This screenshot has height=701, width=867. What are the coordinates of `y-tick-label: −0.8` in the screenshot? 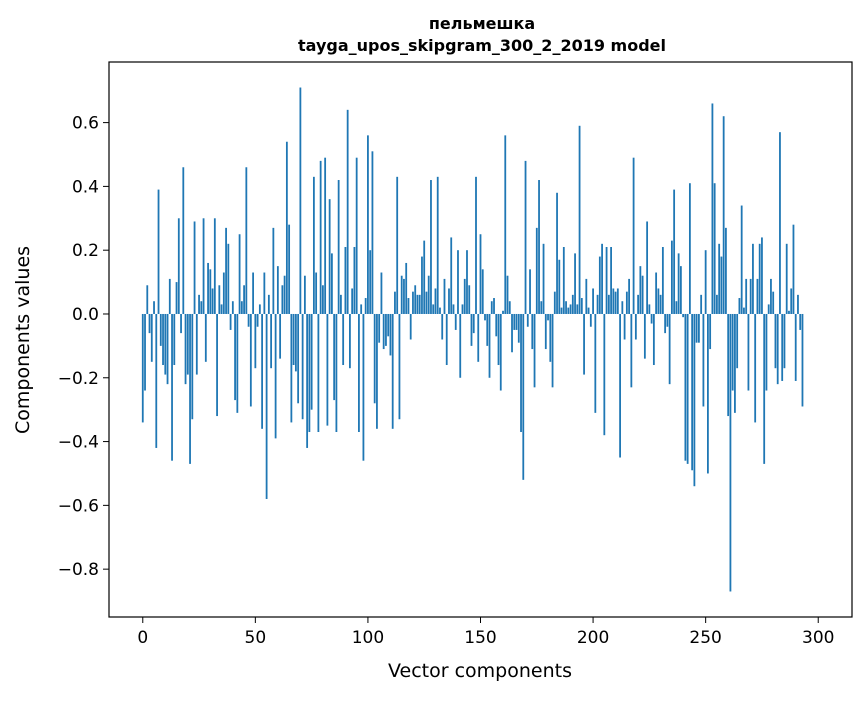 It's located at (78, 570).